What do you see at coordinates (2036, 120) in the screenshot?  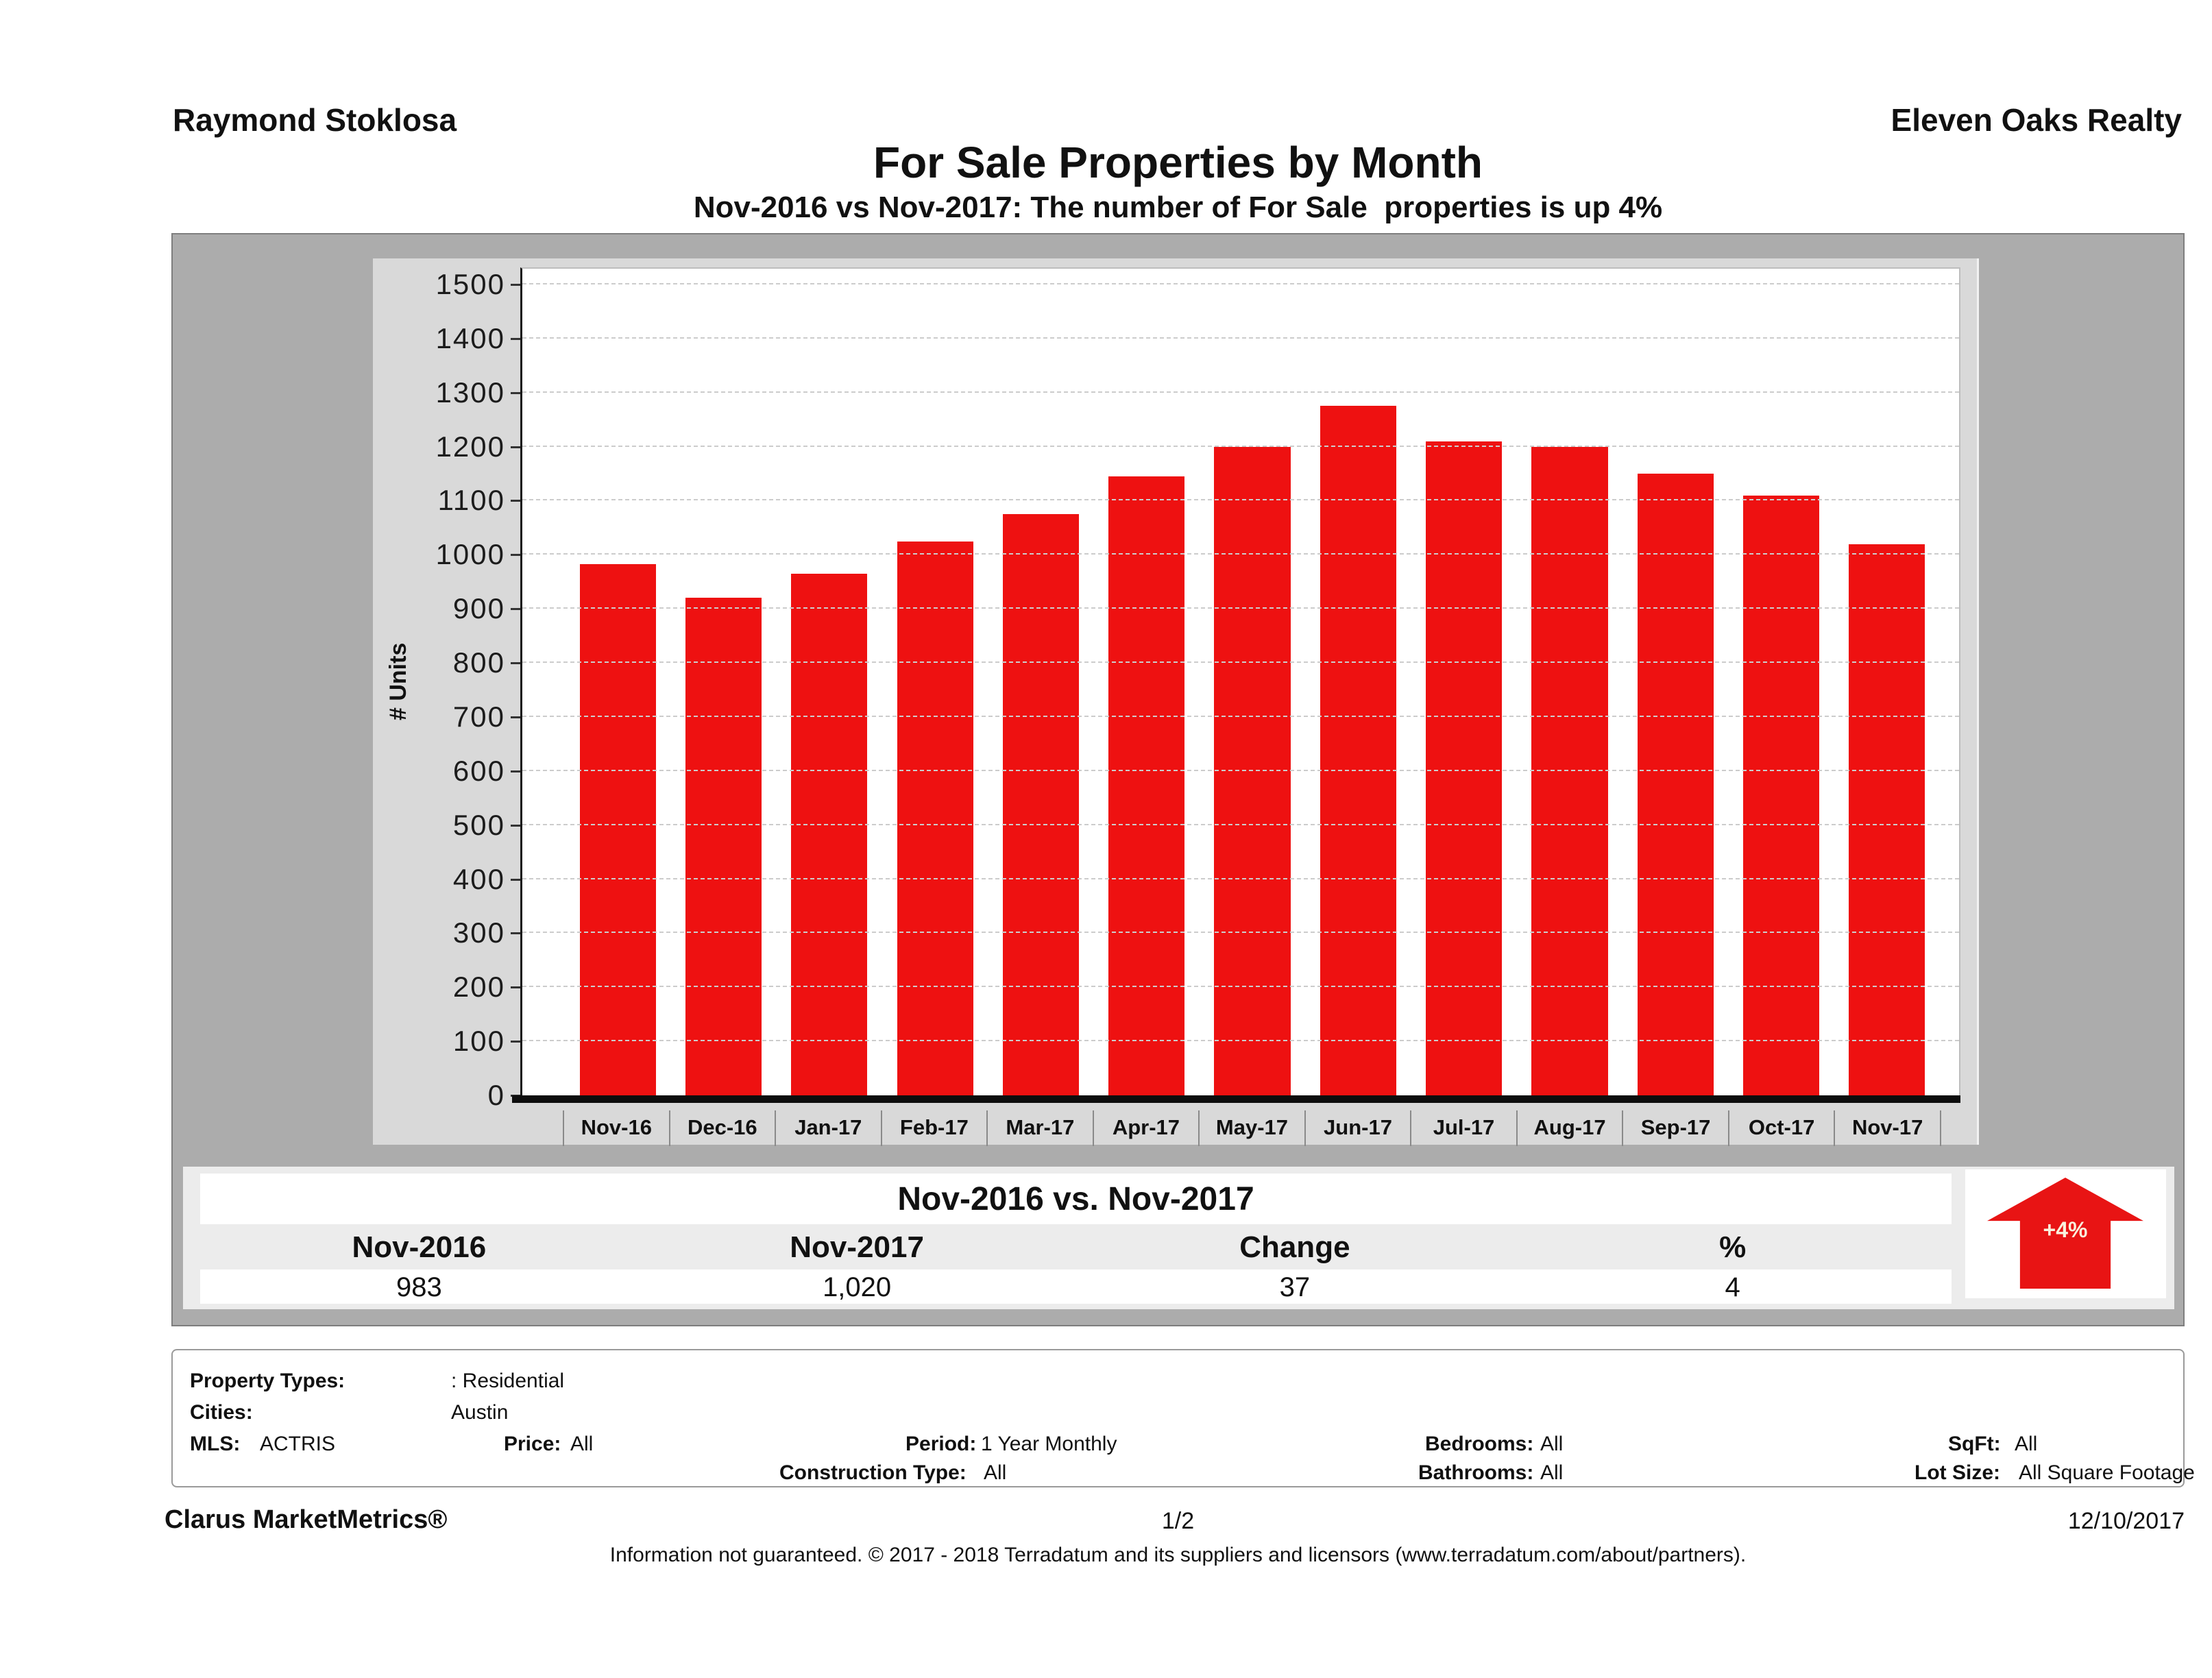 I see `company-name: Eleven Oaks Realty` at bounding box center [2036, 120].